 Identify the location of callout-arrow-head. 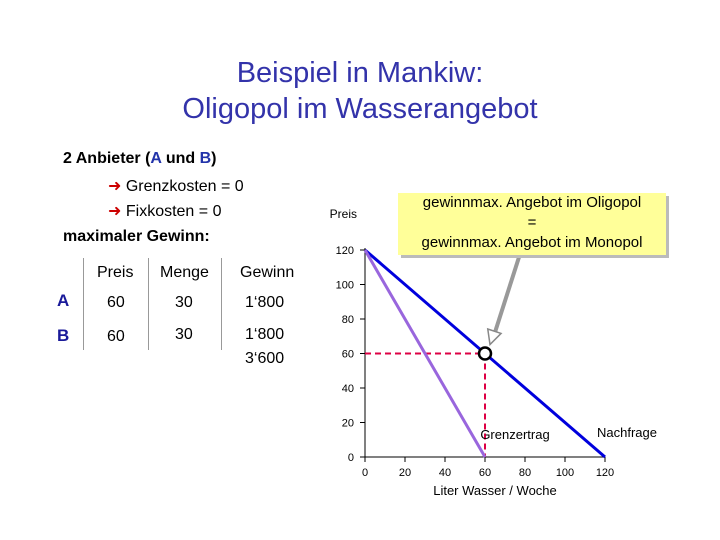
(494, 337).